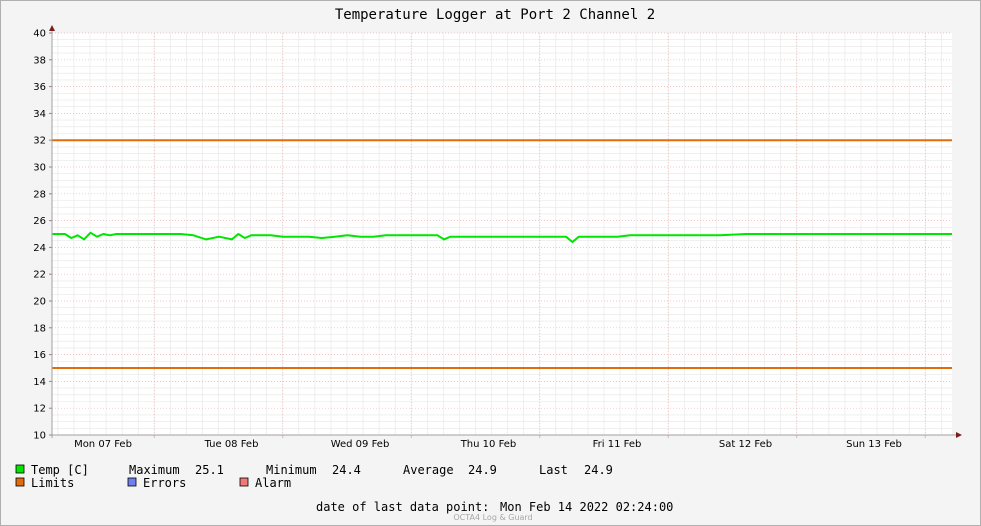  Describe the element at coordinates (39, 302) in the screenshot. I see `y-tick-label: 20` at that location.